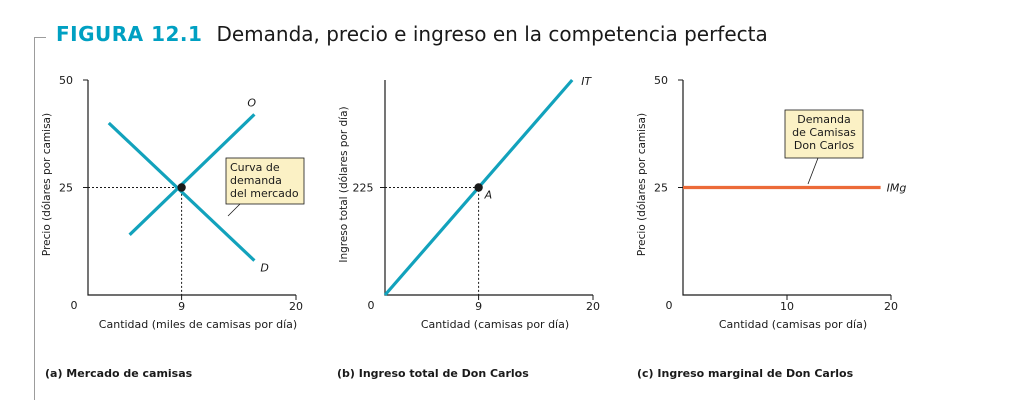 This screenshot has height=400, width=1021. I want to click on point-a, so click(478, 187).